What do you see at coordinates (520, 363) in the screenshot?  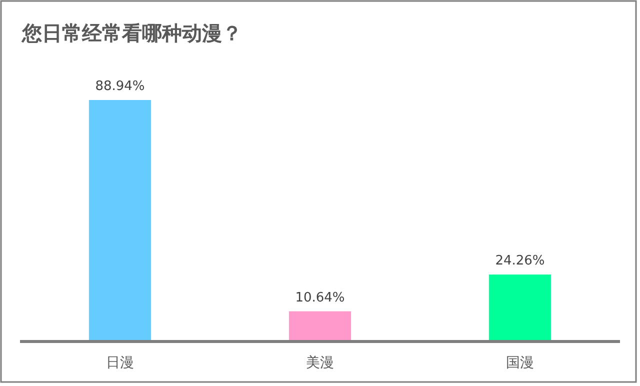 I see `x-tick-label: 国漫` at bounding box center [520, 363].